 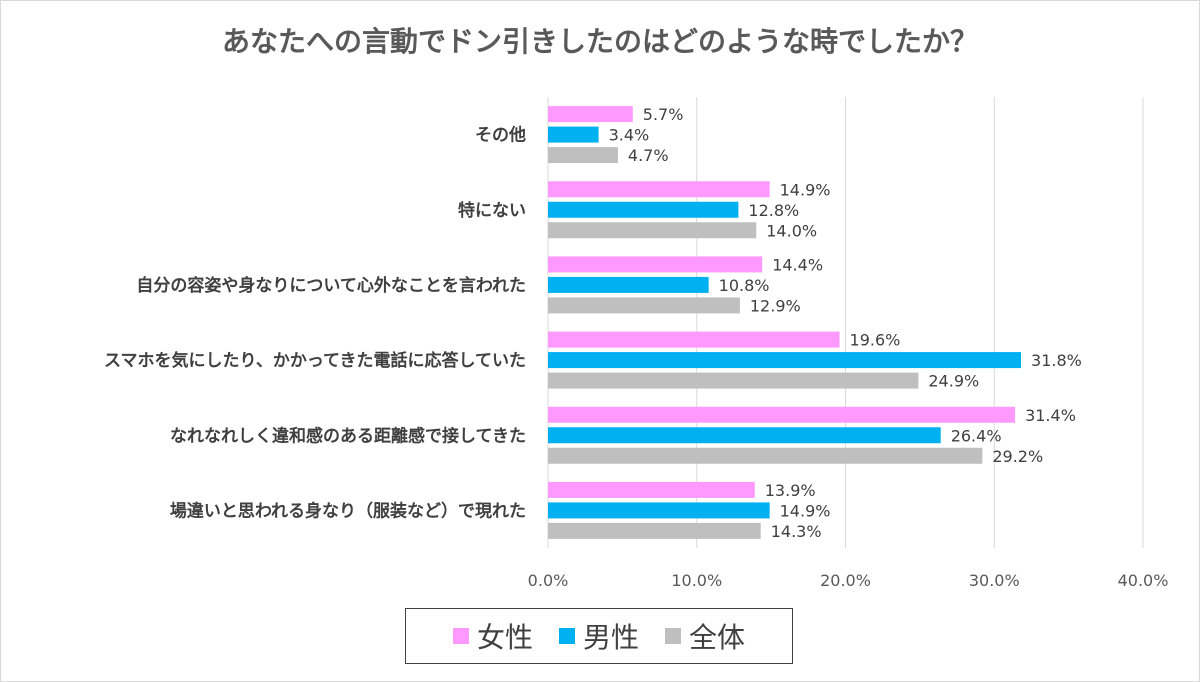 I want to click on legend: 女性 男性 全体, so click(x=599, y=636).